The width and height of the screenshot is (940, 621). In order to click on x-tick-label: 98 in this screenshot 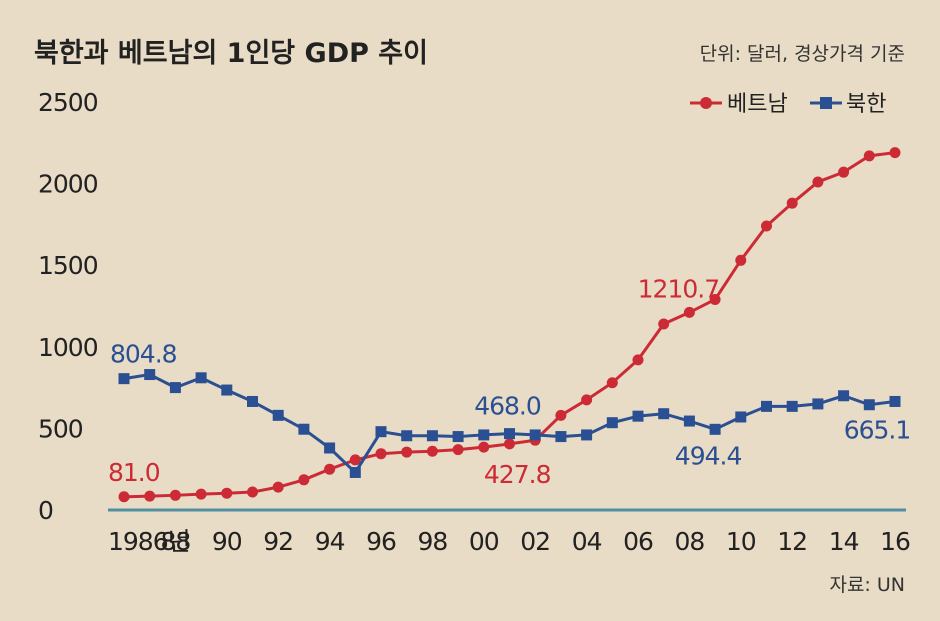, I will do `click(432, 541)`.